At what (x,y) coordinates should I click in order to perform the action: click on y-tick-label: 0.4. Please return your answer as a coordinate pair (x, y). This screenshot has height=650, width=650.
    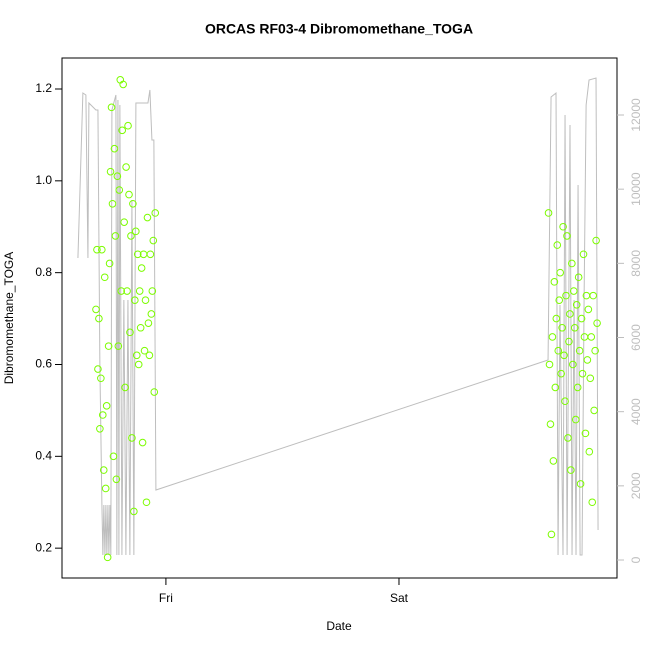
    Looking at the image, I should click on (43, 455).